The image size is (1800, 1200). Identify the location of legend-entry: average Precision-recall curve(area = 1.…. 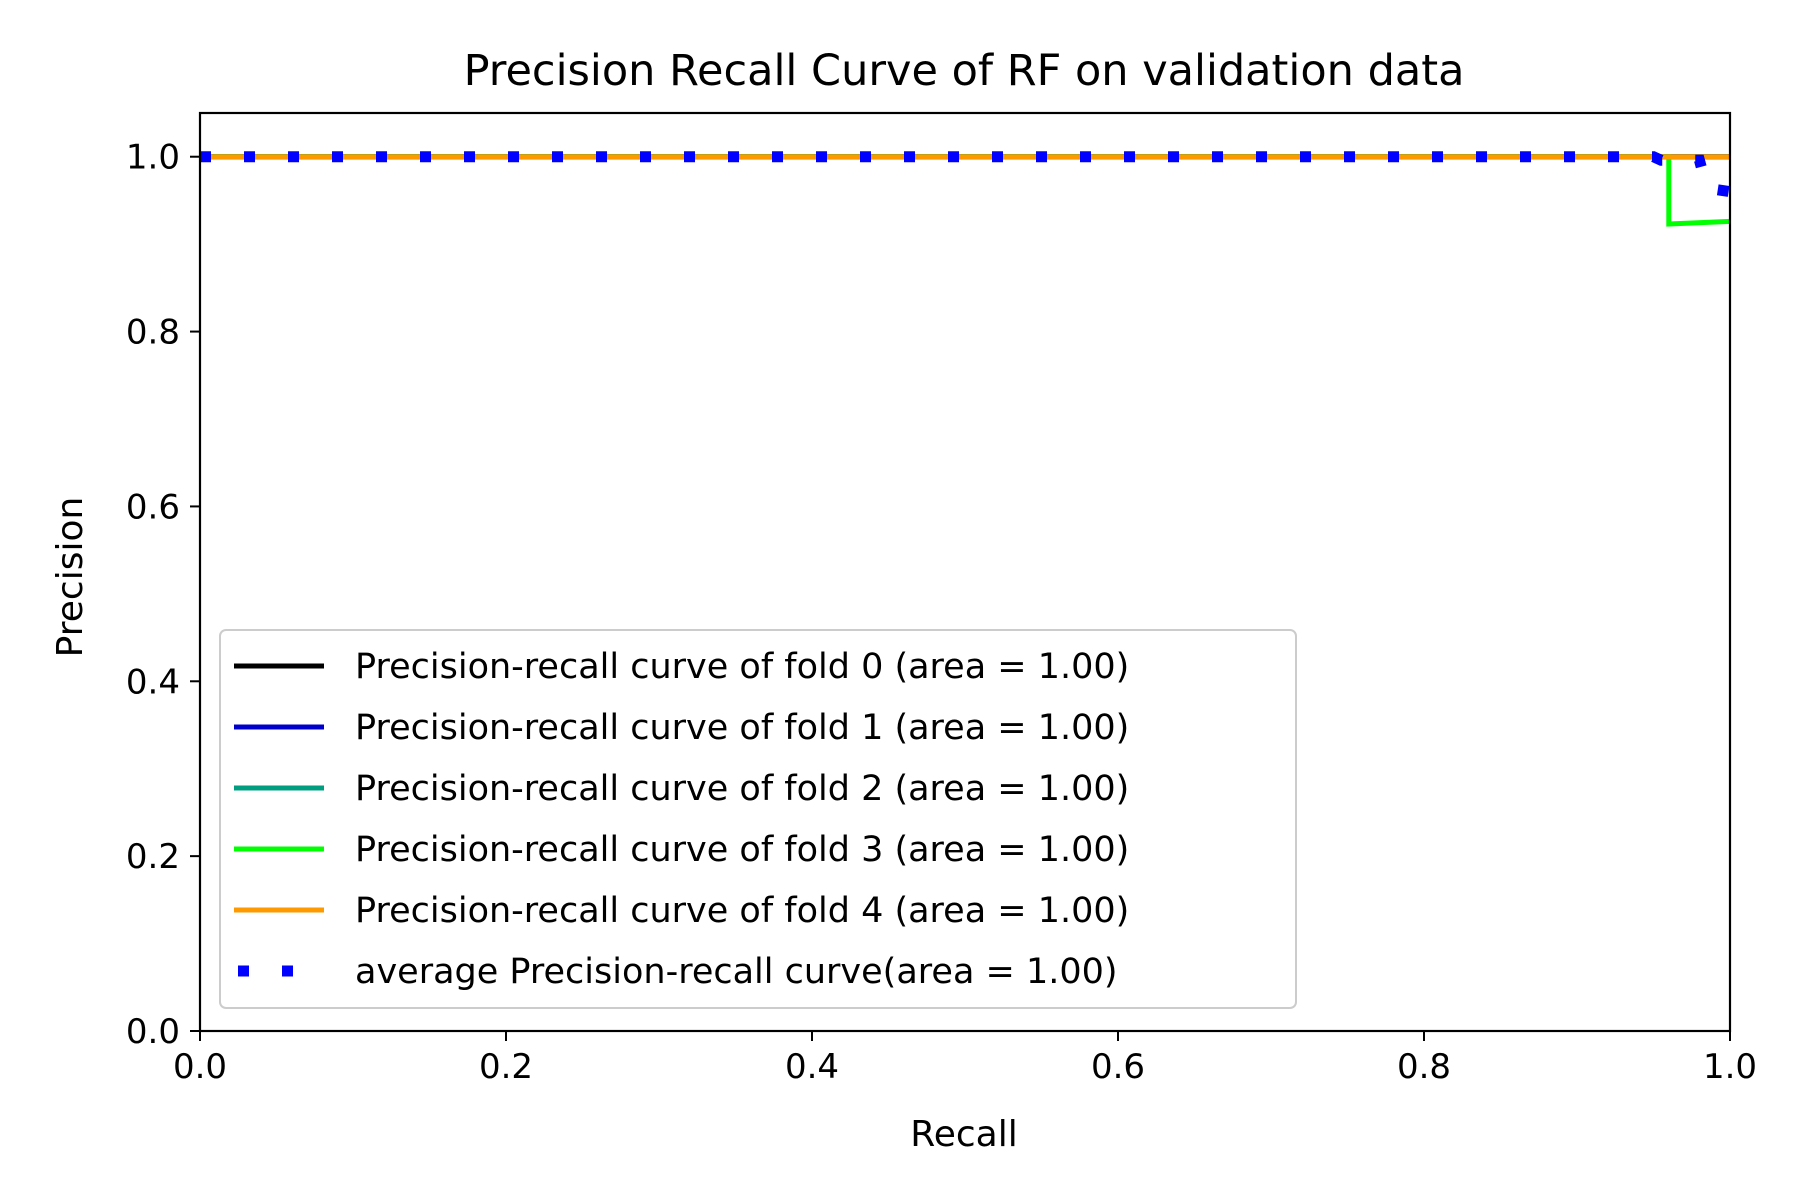
(678, 972).